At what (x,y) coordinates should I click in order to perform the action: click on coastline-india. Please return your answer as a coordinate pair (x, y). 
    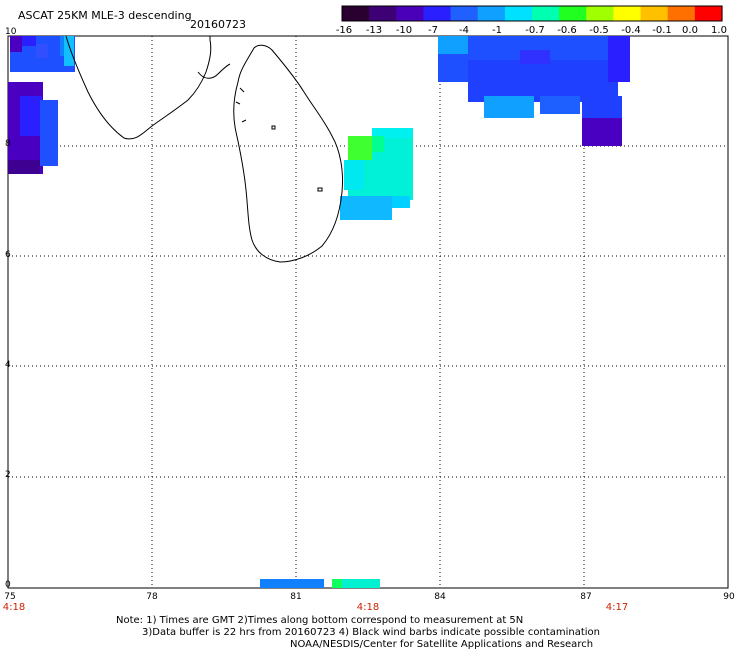
    Looking at the image, I should click on (138, 87).